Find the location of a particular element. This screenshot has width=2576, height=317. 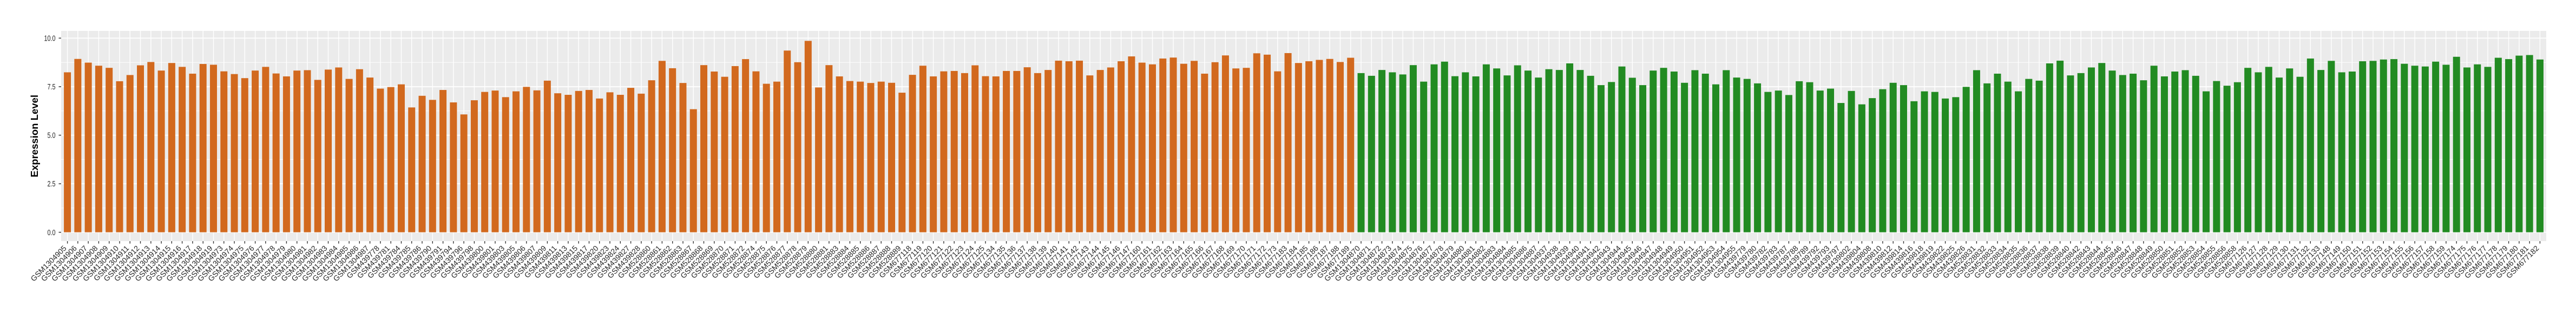

svg-text: Expression Level is located at coordinates (34, 136).